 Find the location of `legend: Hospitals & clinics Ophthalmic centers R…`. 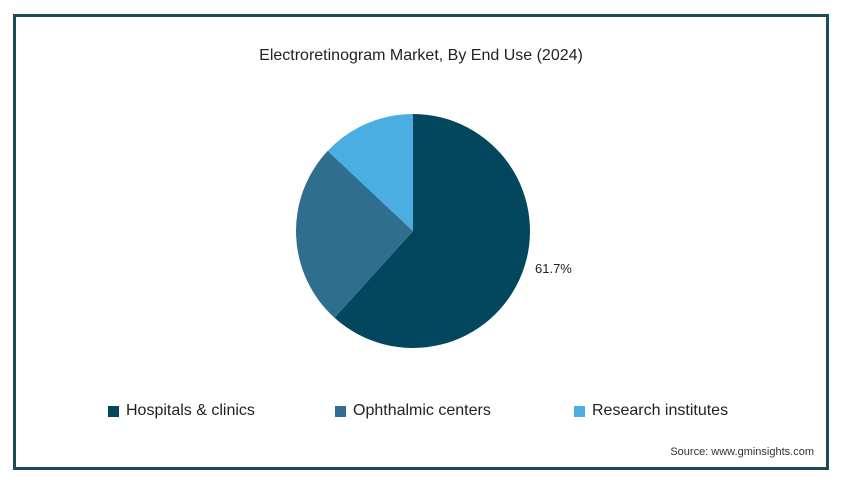

legend: Hospitals & clinics Ophthalmic centers R… is located at coordinates (421, 413).